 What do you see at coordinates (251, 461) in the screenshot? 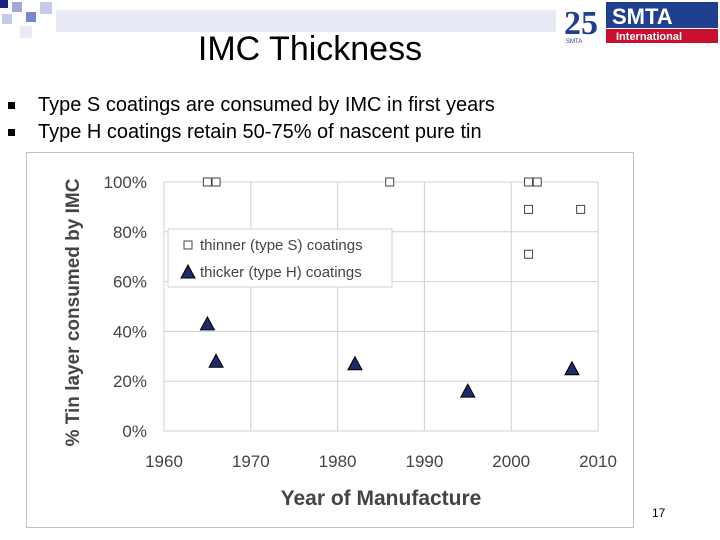
I see `x-tick-label: 1970` at bounding box center [251, 461].